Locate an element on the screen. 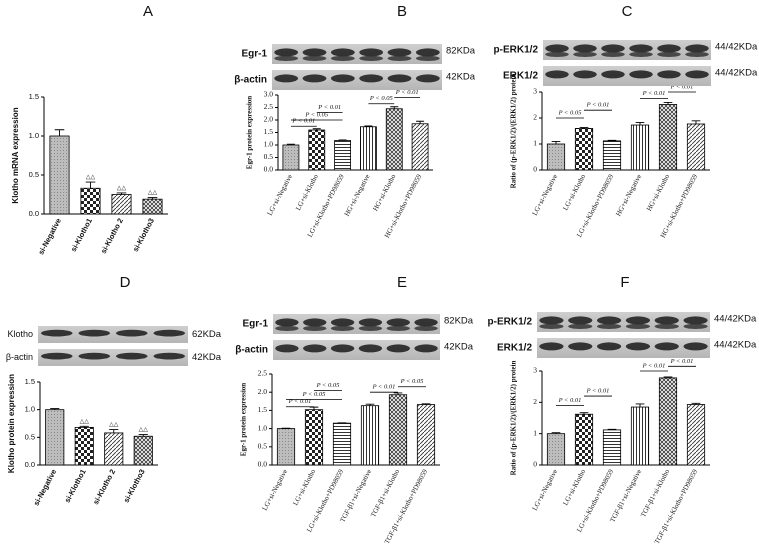 The image size is (759, 558). y-tick-label: 1.0 is located at coordinates (34, 135).